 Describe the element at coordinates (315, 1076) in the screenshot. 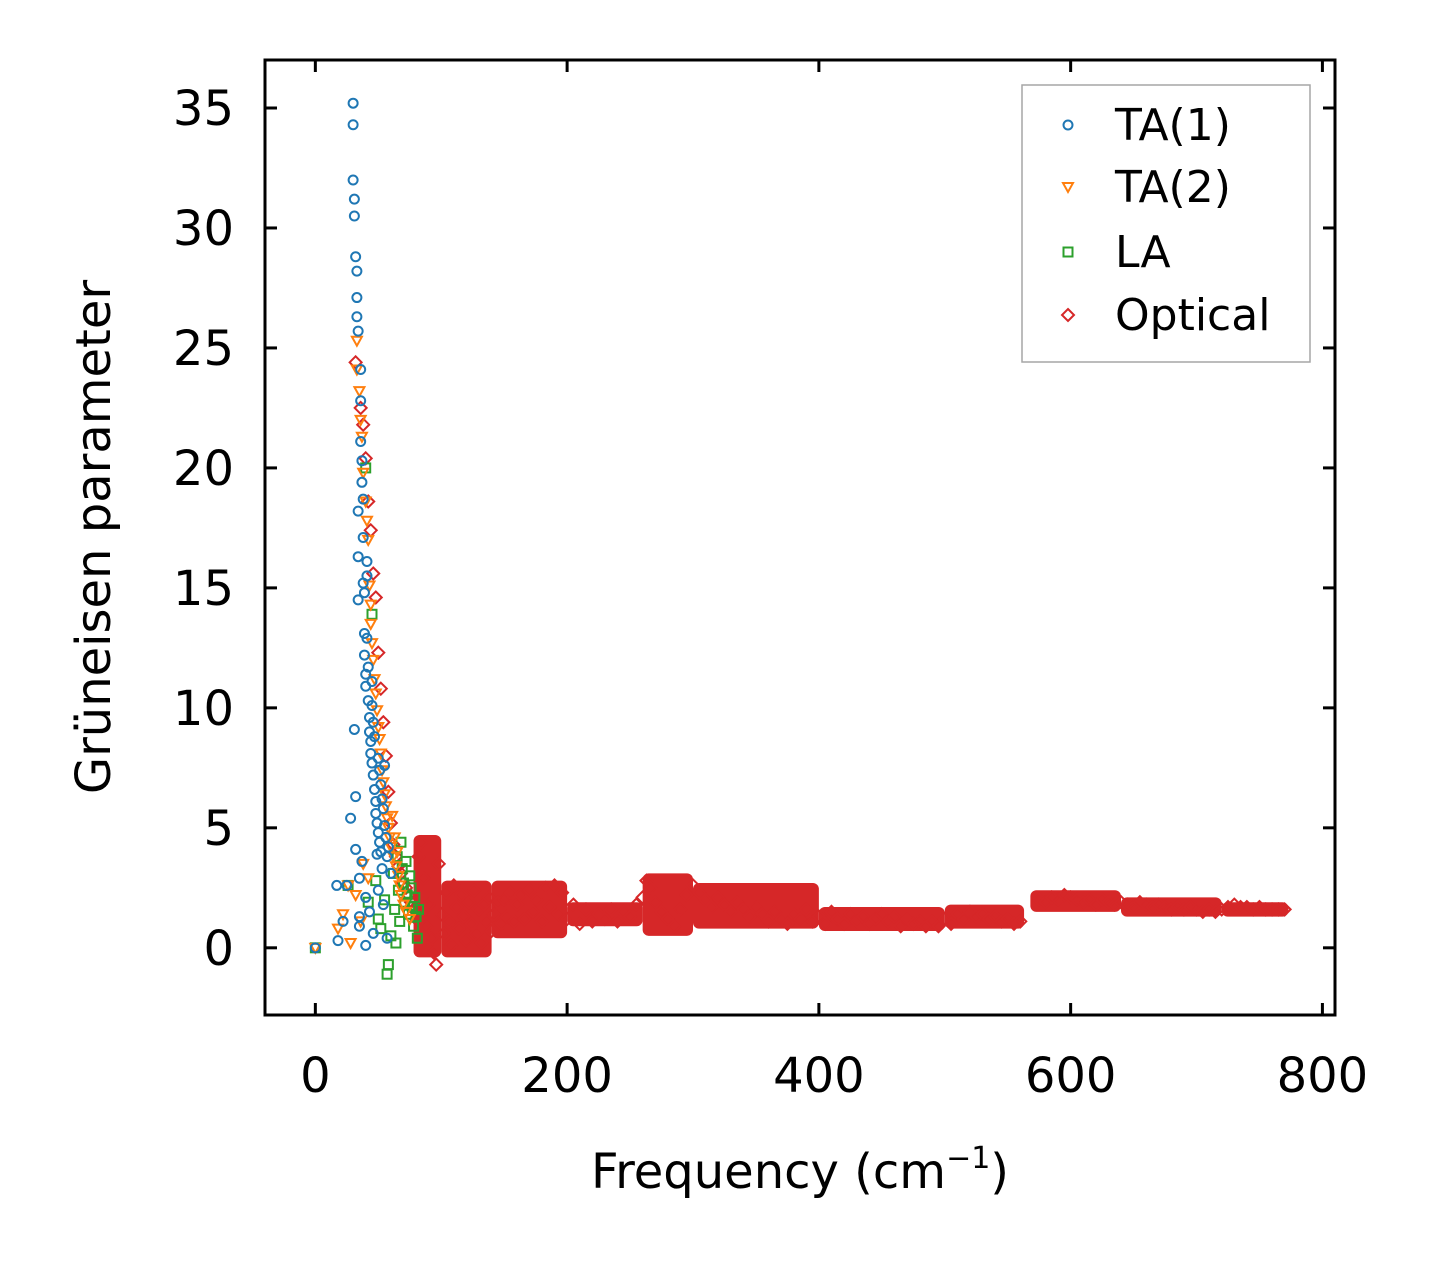

I see `x-tick-label: 0` at that location.